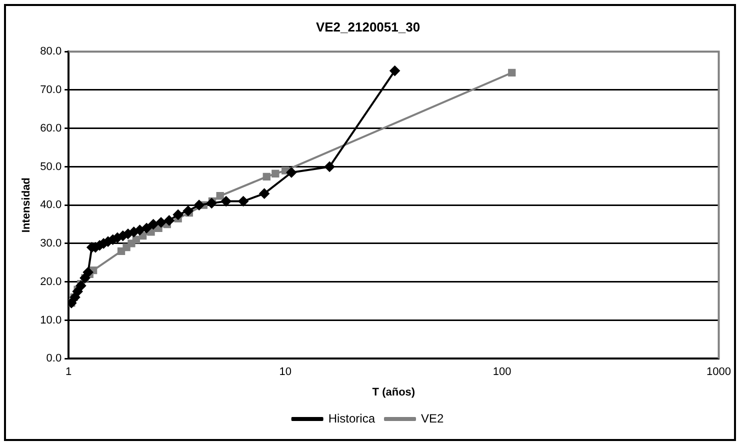 The image size is (742, 447). What do you see at coordinates (432, 418) in the screenshot?
I see `legend-label: VE2` at bounding box center [432, 418].